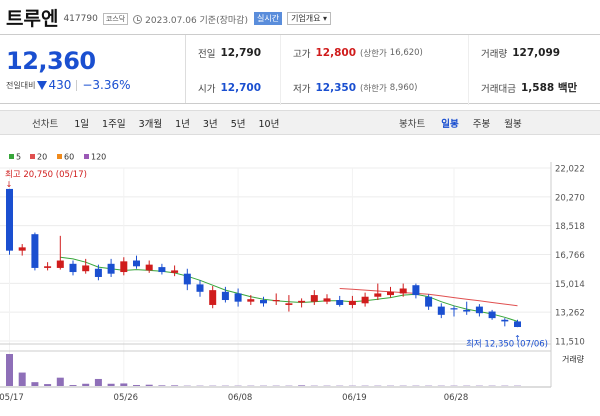 Image resolution: width=600 pixels, height=416 pixels. Describe the element at coordinates (450, 124) in the screenshot. I see `tab-daily: 일봉` at that location.